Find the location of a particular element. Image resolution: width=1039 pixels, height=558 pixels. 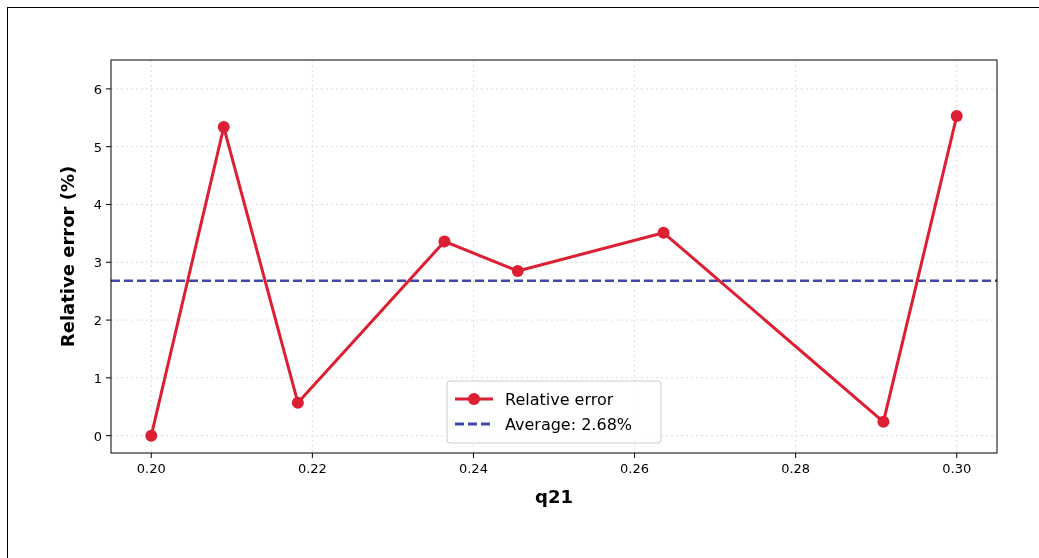

x-tick-label: 0.30 is located at coordinates (957, 468).